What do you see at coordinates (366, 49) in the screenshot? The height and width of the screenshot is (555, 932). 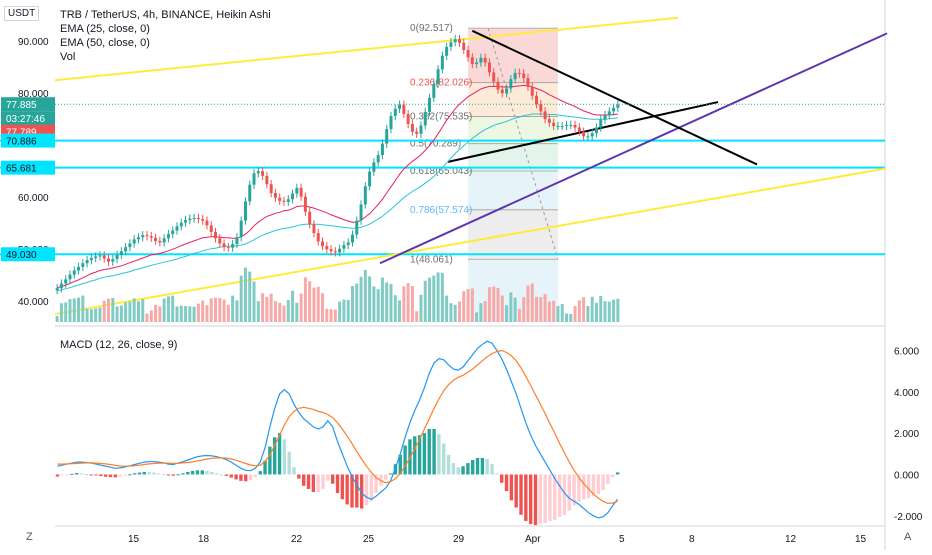 I see `channel-upper-line` at bounding box center [366, 49].